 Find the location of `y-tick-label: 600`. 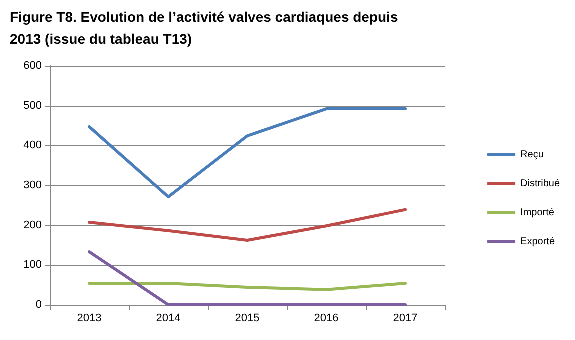

y-tick-label: 600 is located at coordinates (33, 66).